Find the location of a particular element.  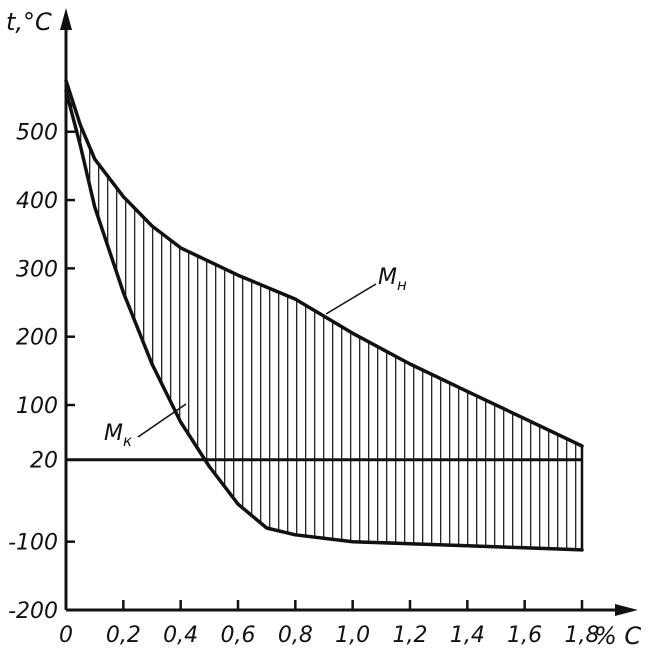

x-tick-label: 0 is located at coordinates (66, 635).